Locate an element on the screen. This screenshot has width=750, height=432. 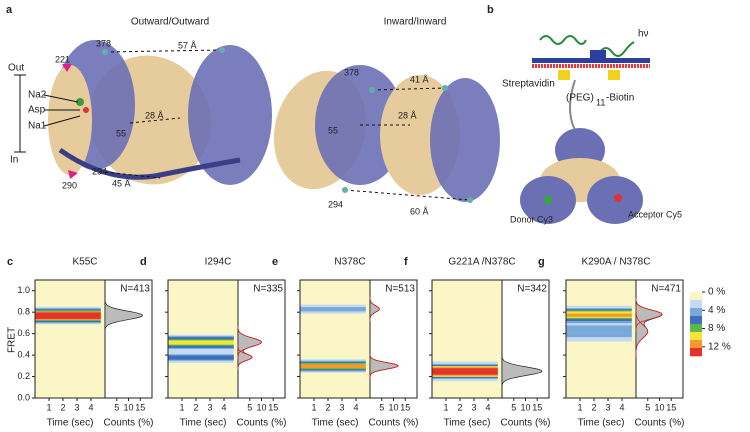
panel-title: N378C is located at coordinates (349, 262).